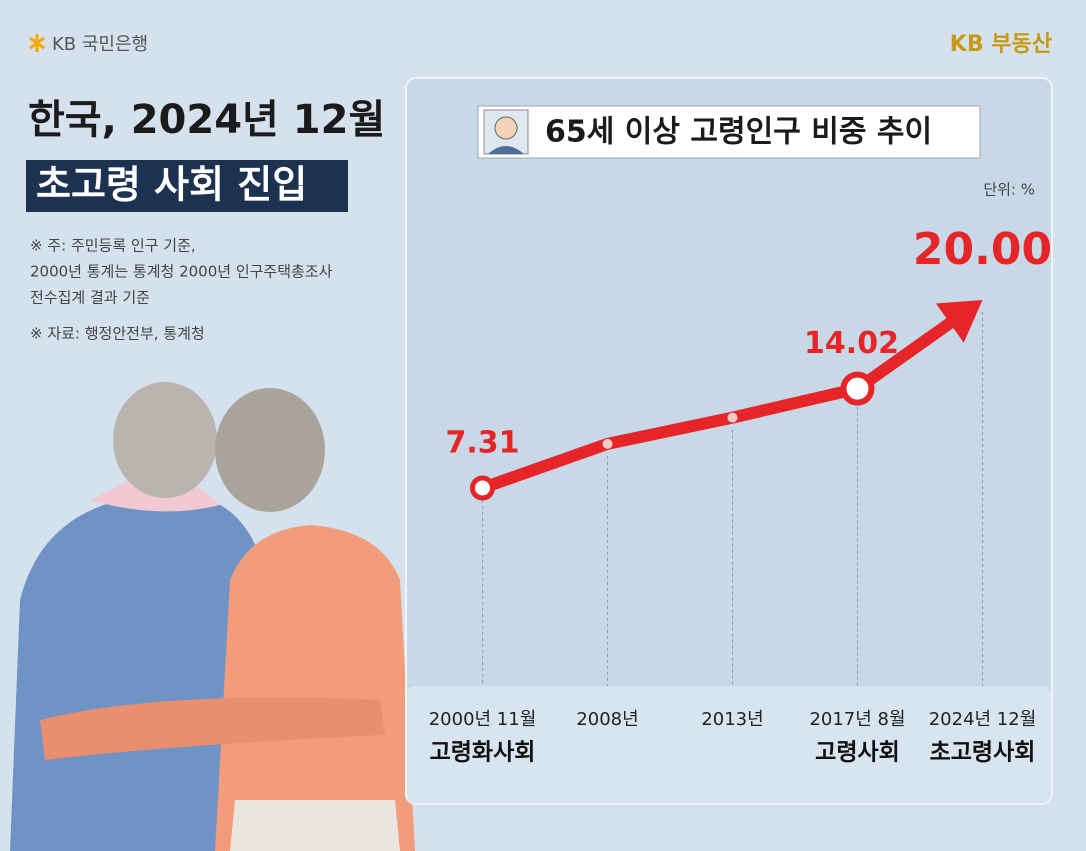 This screenshot has height=851, width=1086. What do you see at coordinates (607, 719) in the screenshot?
I see `x-tick-label: 2008년` at bounding box center [607, 719].